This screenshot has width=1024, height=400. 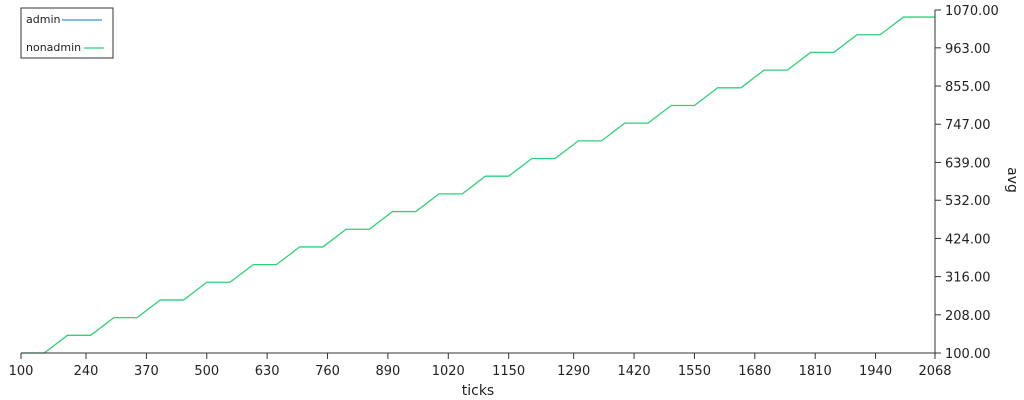 I want to click on y-tick-label: 639.00, so click(x=968, y=163).